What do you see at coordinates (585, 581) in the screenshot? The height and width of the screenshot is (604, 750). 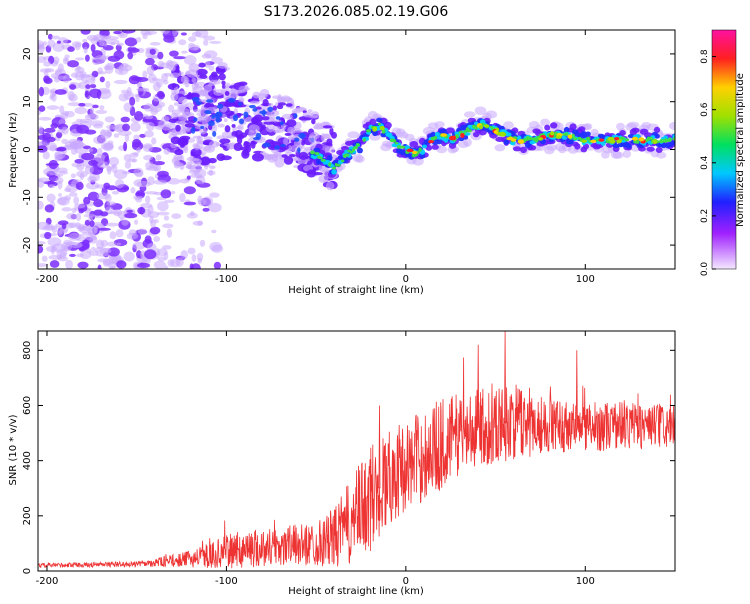 I see `snr-x-tick-label: 100` at bounding box center [585, 581].